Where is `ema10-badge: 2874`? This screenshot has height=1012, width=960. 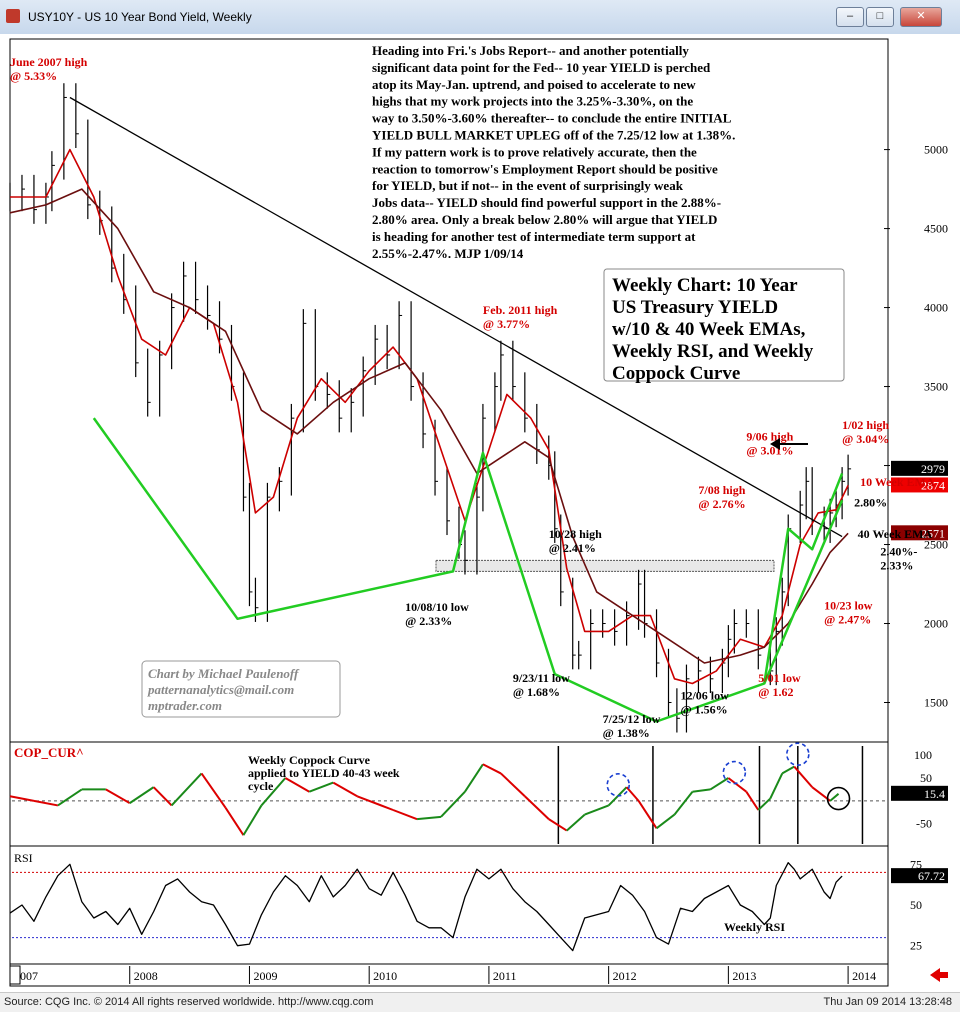
ema10-badge: 2874 is located at coordinates (933, 485).